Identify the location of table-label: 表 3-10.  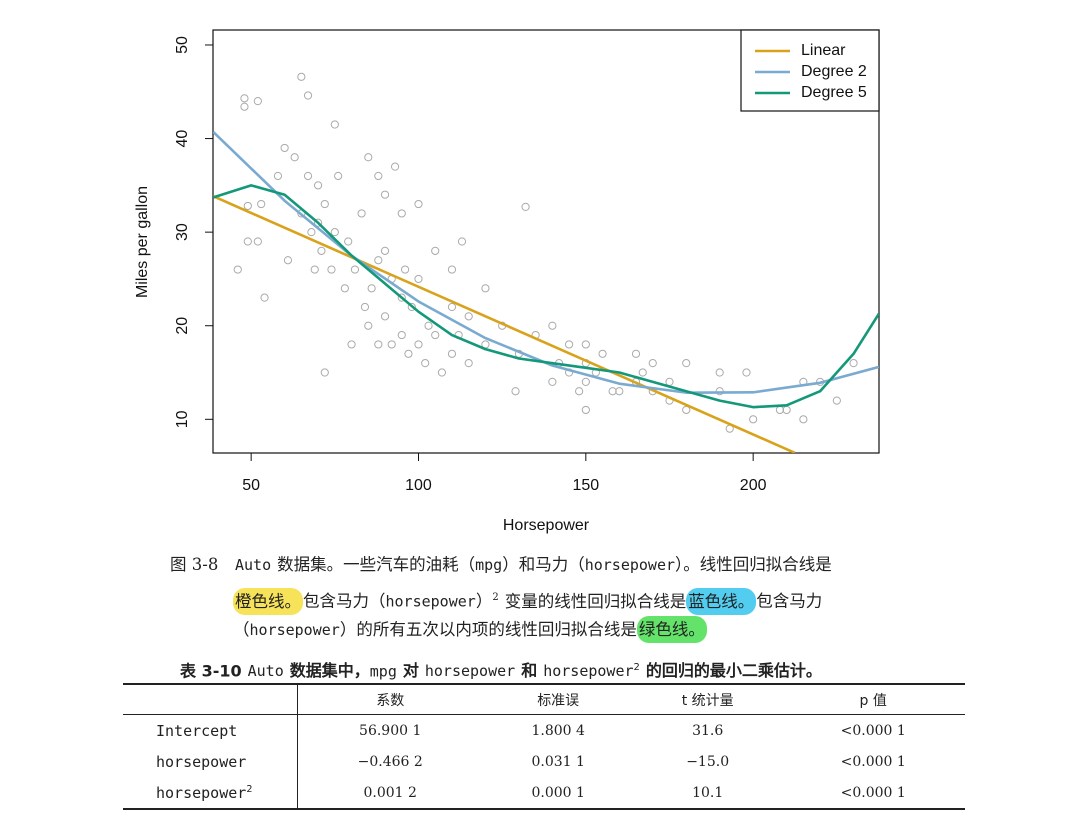
(211, 671).